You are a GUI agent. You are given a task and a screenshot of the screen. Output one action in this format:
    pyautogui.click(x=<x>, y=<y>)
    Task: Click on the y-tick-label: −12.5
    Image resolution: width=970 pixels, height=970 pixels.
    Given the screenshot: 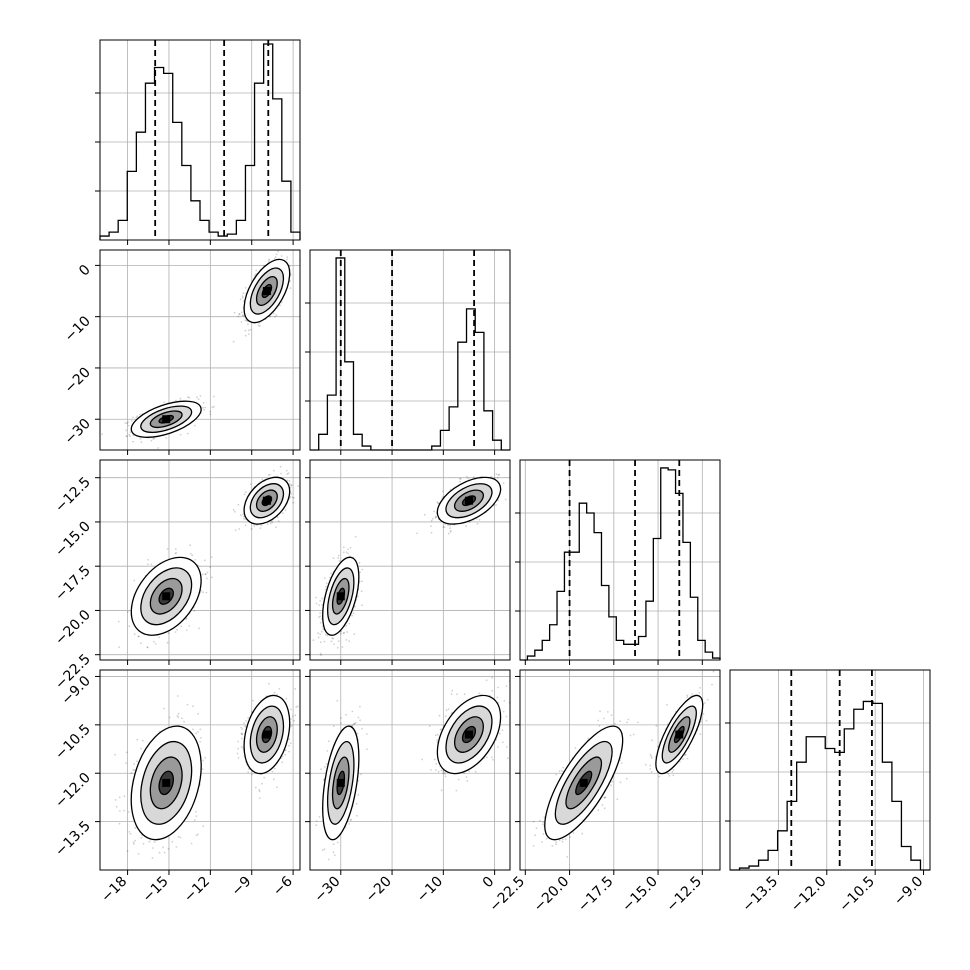 What is the action you would take?
    pyautogui.click(x=73, y=495)
    